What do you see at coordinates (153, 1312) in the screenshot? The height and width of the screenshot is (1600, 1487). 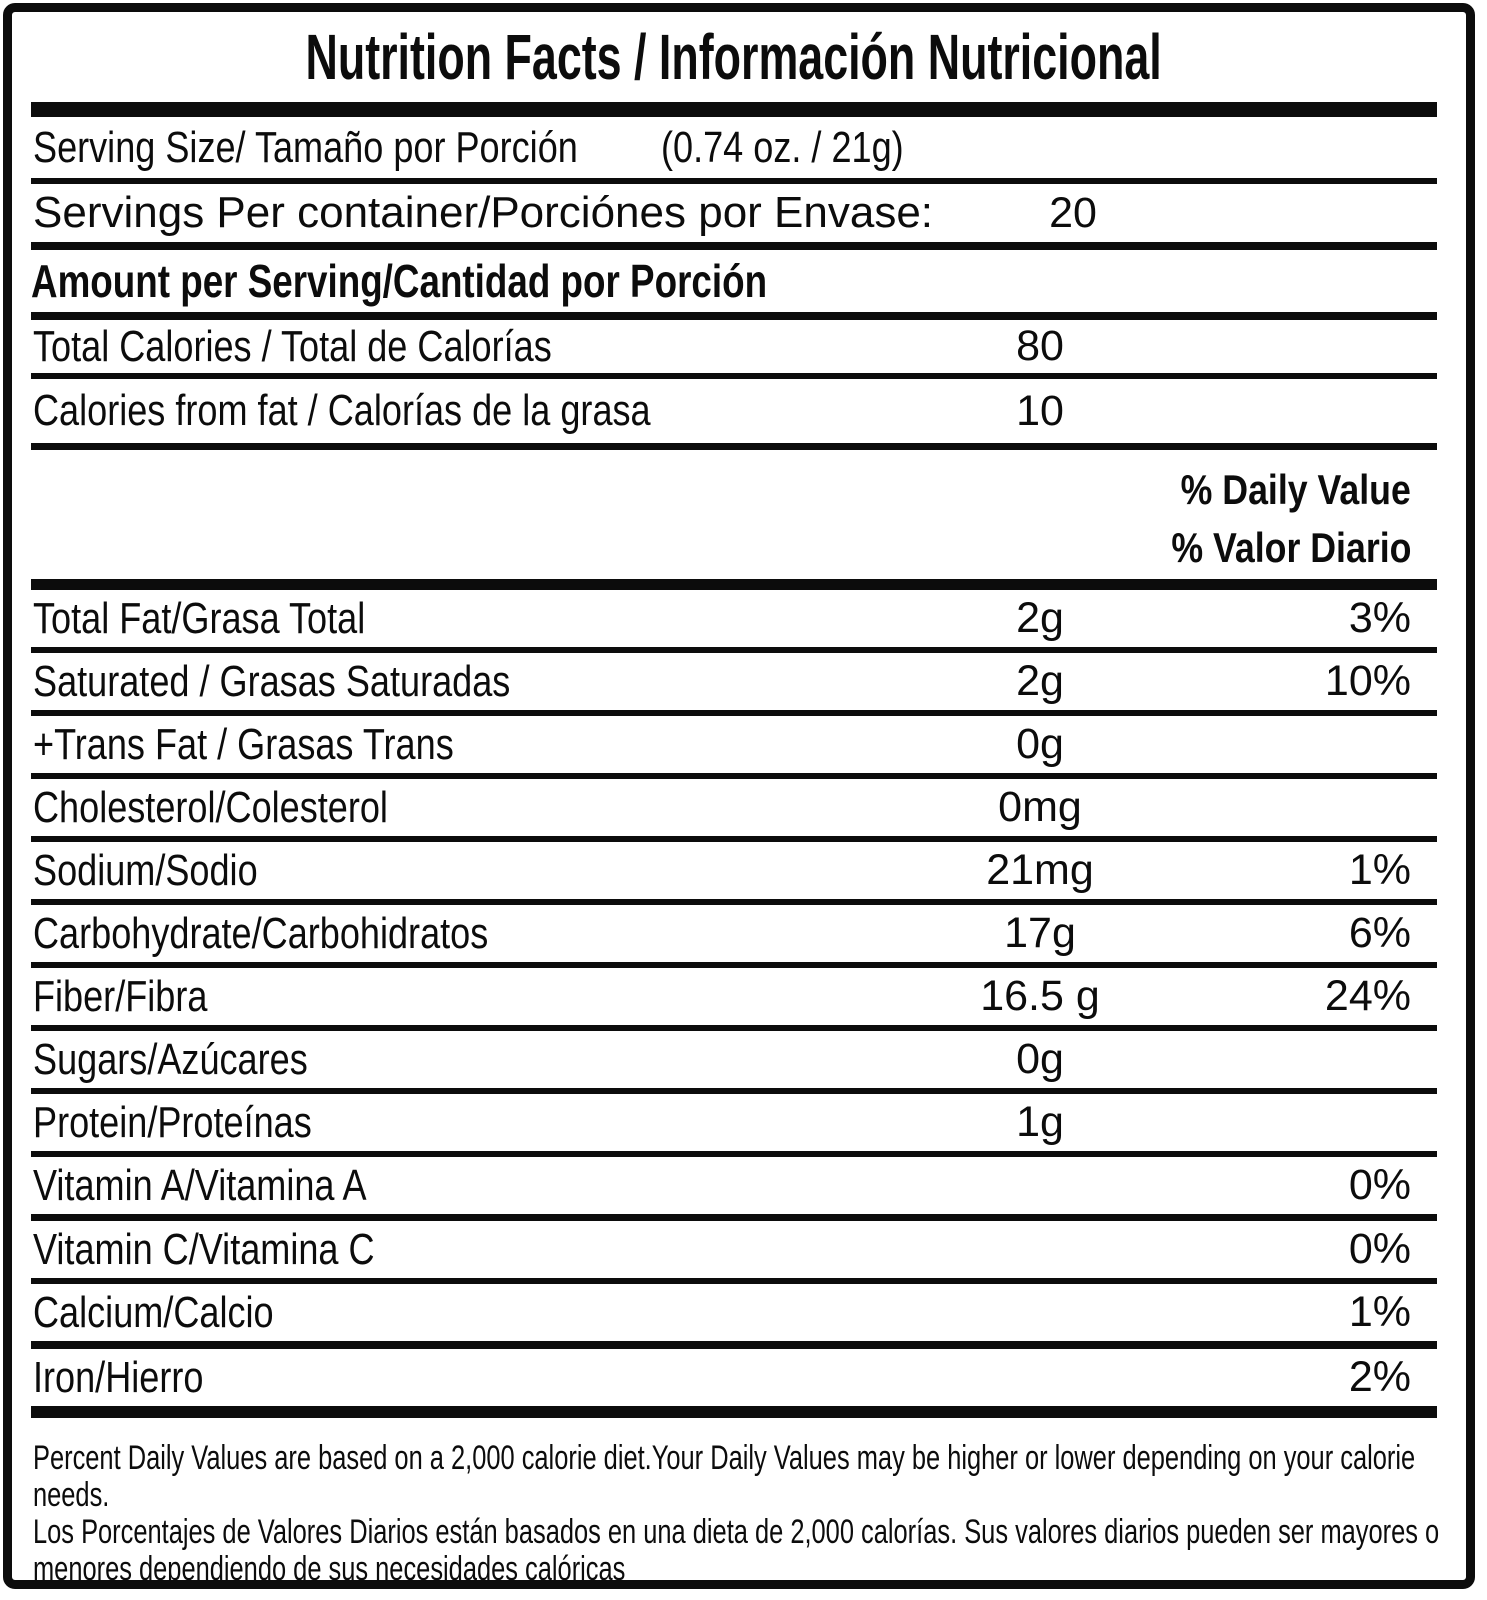 I see `nutrient-label: Calcium/Calcio` at bounding box center [153, 1312].